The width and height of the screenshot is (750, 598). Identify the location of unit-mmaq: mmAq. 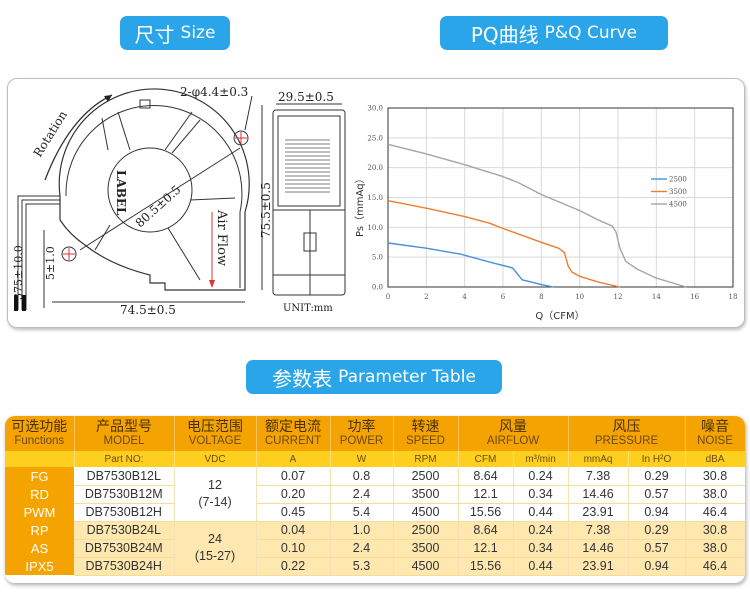
(598, 459).